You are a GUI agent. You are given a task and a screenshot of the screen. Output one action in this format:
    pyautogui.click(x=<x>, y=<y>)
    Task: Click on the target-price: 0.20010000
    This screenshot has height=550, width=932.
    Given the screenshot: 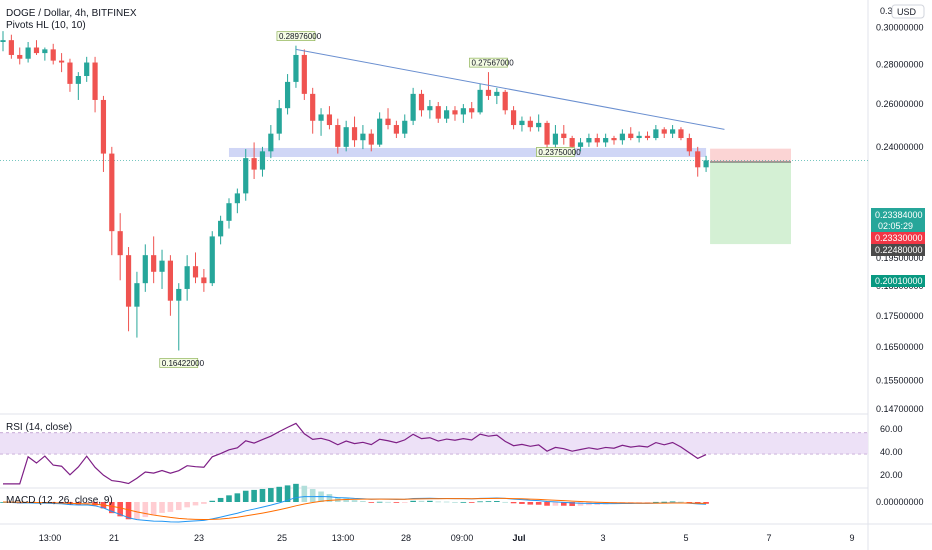 What is the action you would take?
    pyautogui.click(x=899, y=281)
    